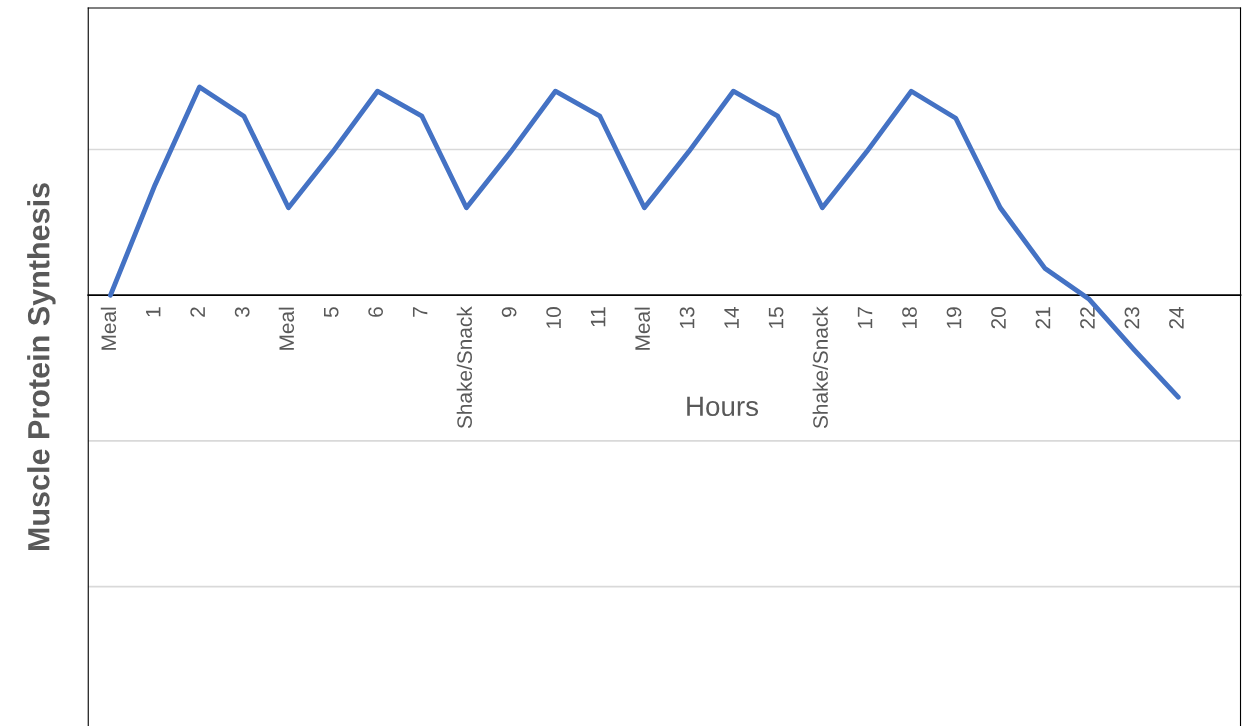 Image resolution: width=1243 pixels, height=726 pixels. I want to click on x-tick-label: 18, so click(909, 317).